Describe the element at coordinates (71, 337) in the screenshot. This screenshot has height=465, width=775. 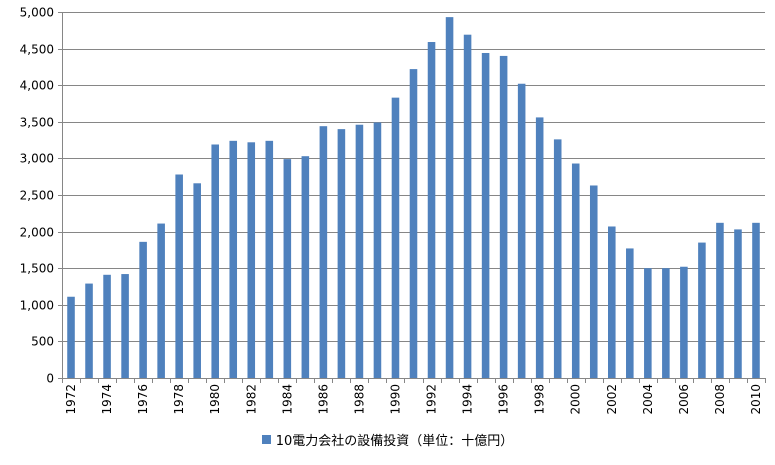
I see `bar-1972` at that location.